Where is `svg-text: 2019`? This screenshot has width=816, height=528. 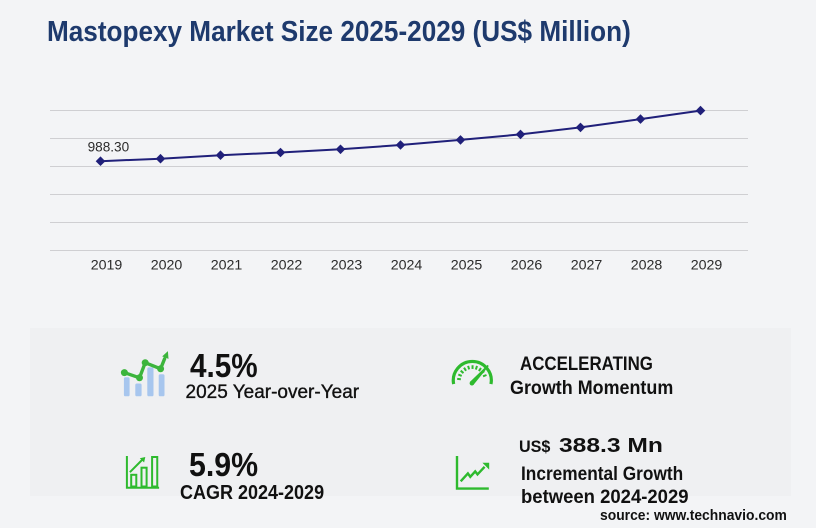
svg-text: 2019 is located at coordinates (107, 265).